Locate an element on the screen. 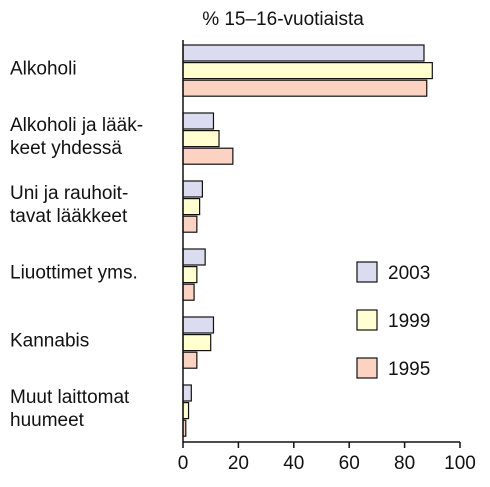  x-tick-label: 100 is located at coordinates (460, 463).